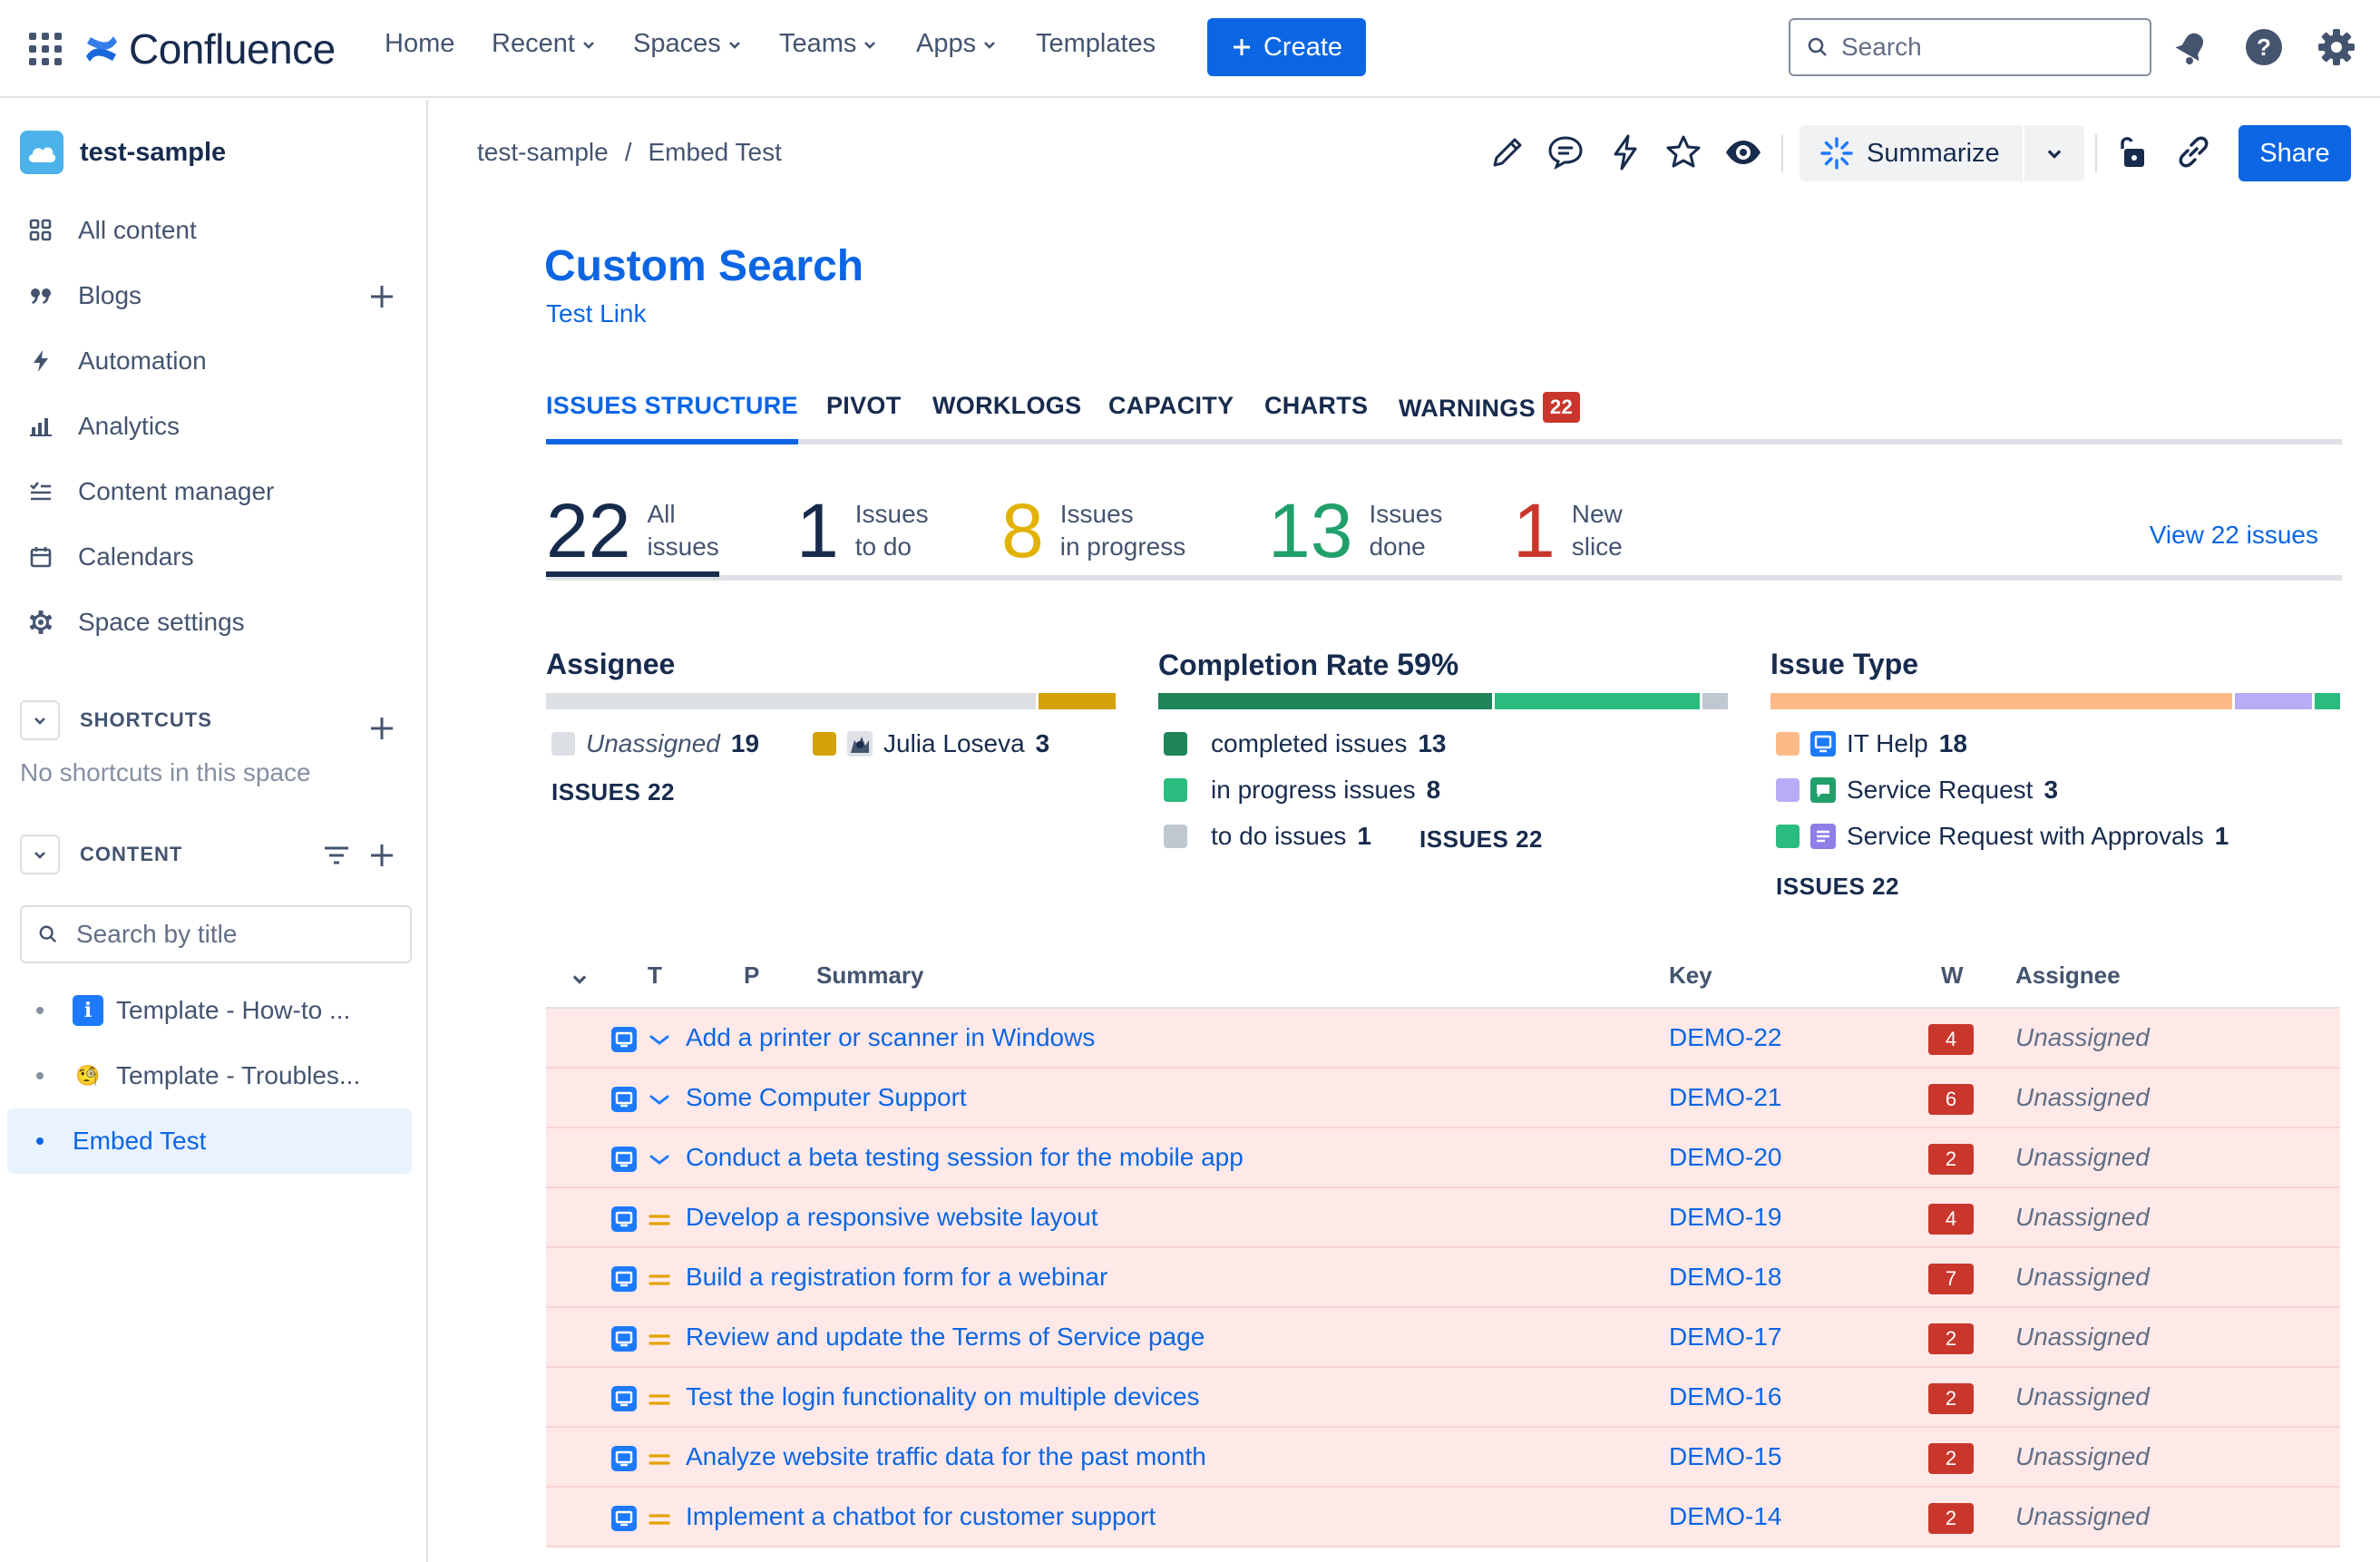  I want to click on sidebar-item-calendars: Calendars, so click(110, 557).